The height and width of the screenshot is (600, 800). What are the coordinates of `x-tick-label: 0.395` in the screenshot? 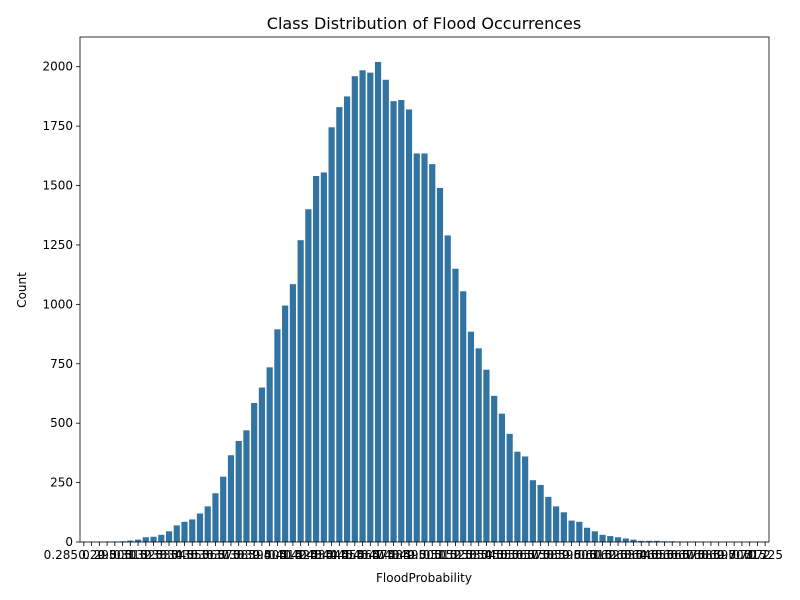 It's located at (254, 555).